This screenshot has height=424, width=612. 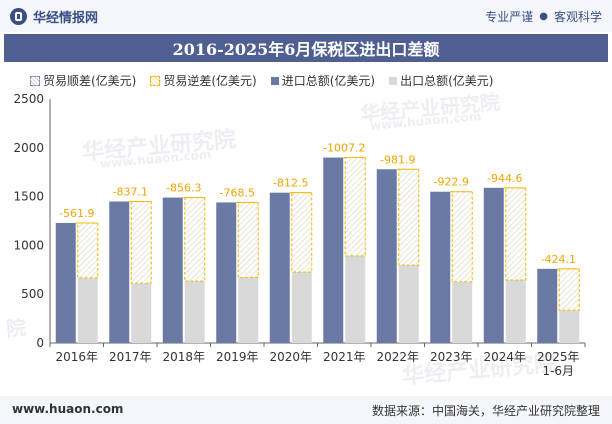 I want to click on x-tick-label: 2017年, so click(x=130, y=357).